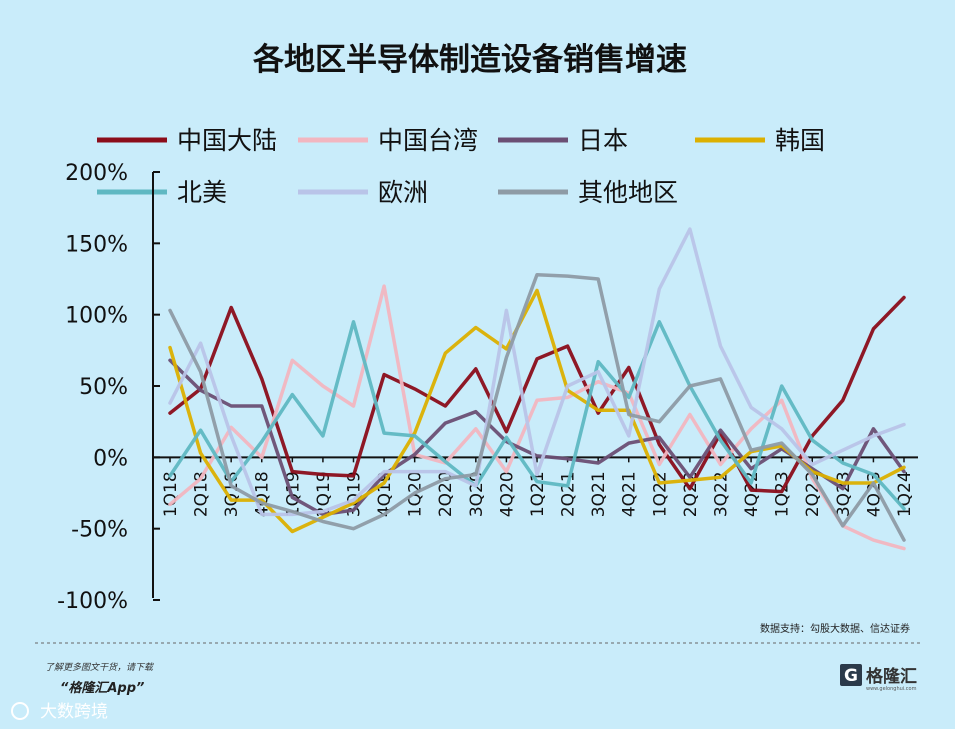  Describe the element at coordinates (96, 173) in the screenshot. I see `y-tick-label: 200%` at that location.